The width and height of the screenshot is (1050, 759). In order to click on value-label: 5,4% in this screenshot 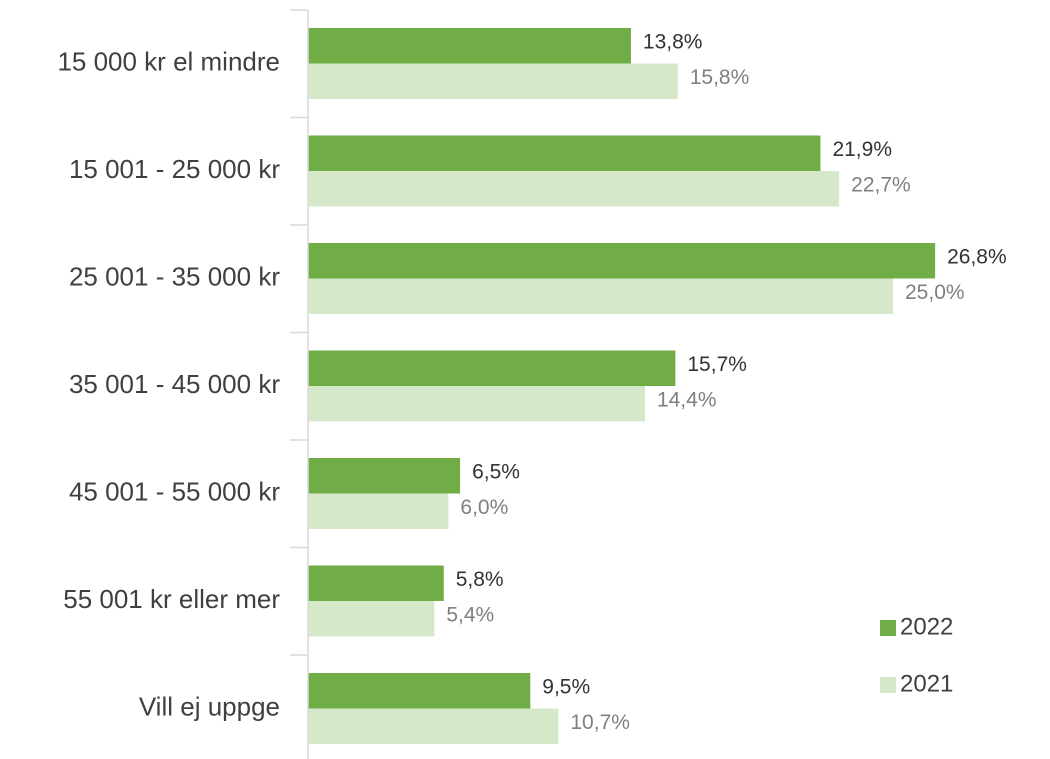, I will do `click(470, 614)`.